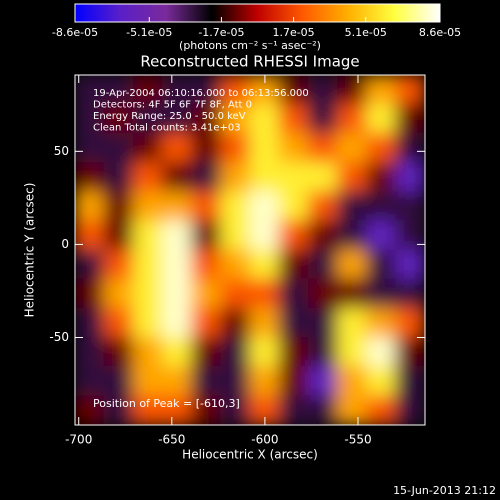  What do you see at coordinates (293, 32) in the screenshot?
I see `colorbar-tick-label: 1.7e-05` at bounding box center [293, 32].